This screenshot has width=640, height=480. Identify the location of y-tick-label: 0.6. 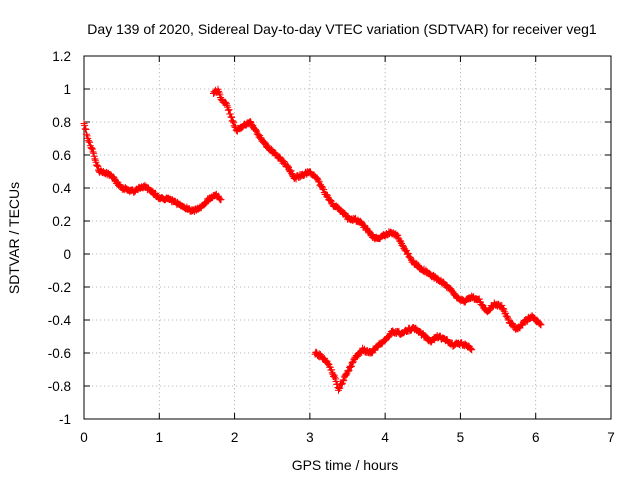
(61, 155).